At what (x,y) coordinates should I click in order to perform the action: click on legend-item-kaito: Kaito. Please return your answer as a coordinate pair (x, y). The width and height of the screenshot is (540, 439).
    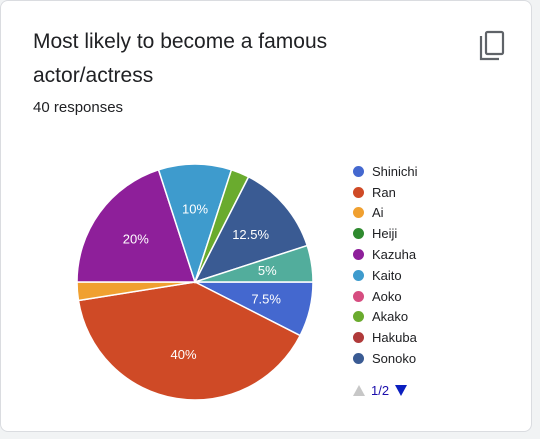
    Looking at the image, I should click on (385, 275).